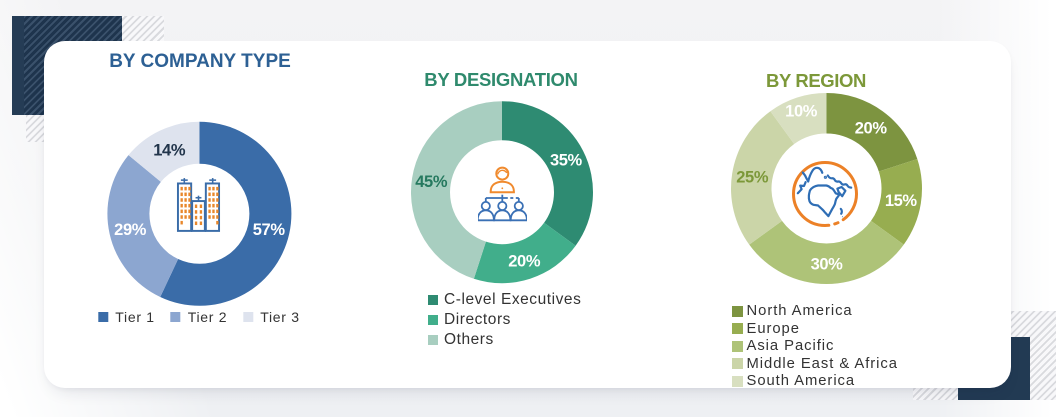 This screenshot has height=417, width=1063. I want to click on legend-label: C-level Executives, so click(513, 299).